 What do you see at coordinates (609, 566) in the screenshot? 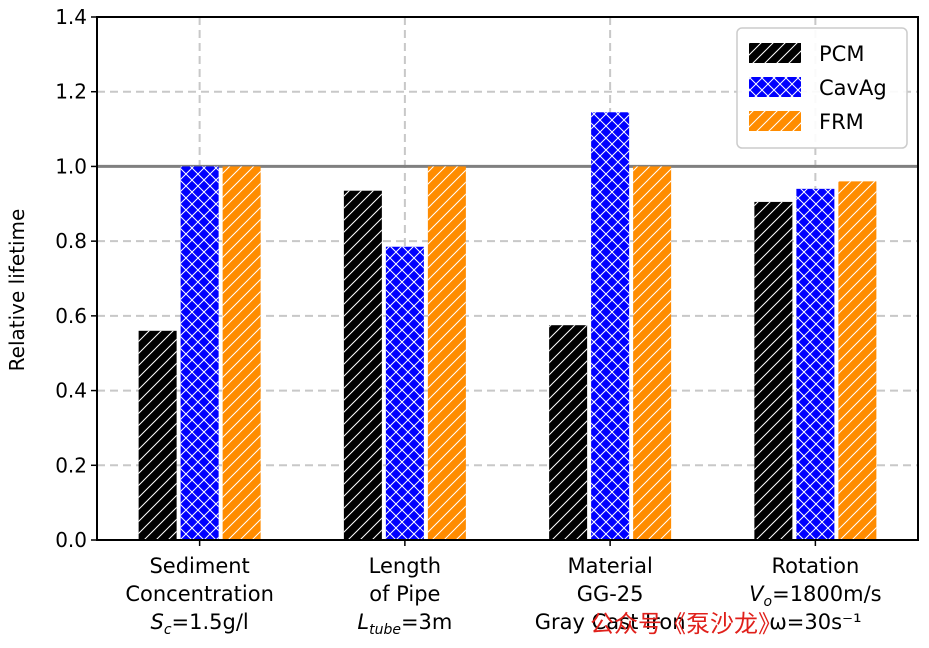
I see `x-tick-label: Material` at bounding box center [609, 566].